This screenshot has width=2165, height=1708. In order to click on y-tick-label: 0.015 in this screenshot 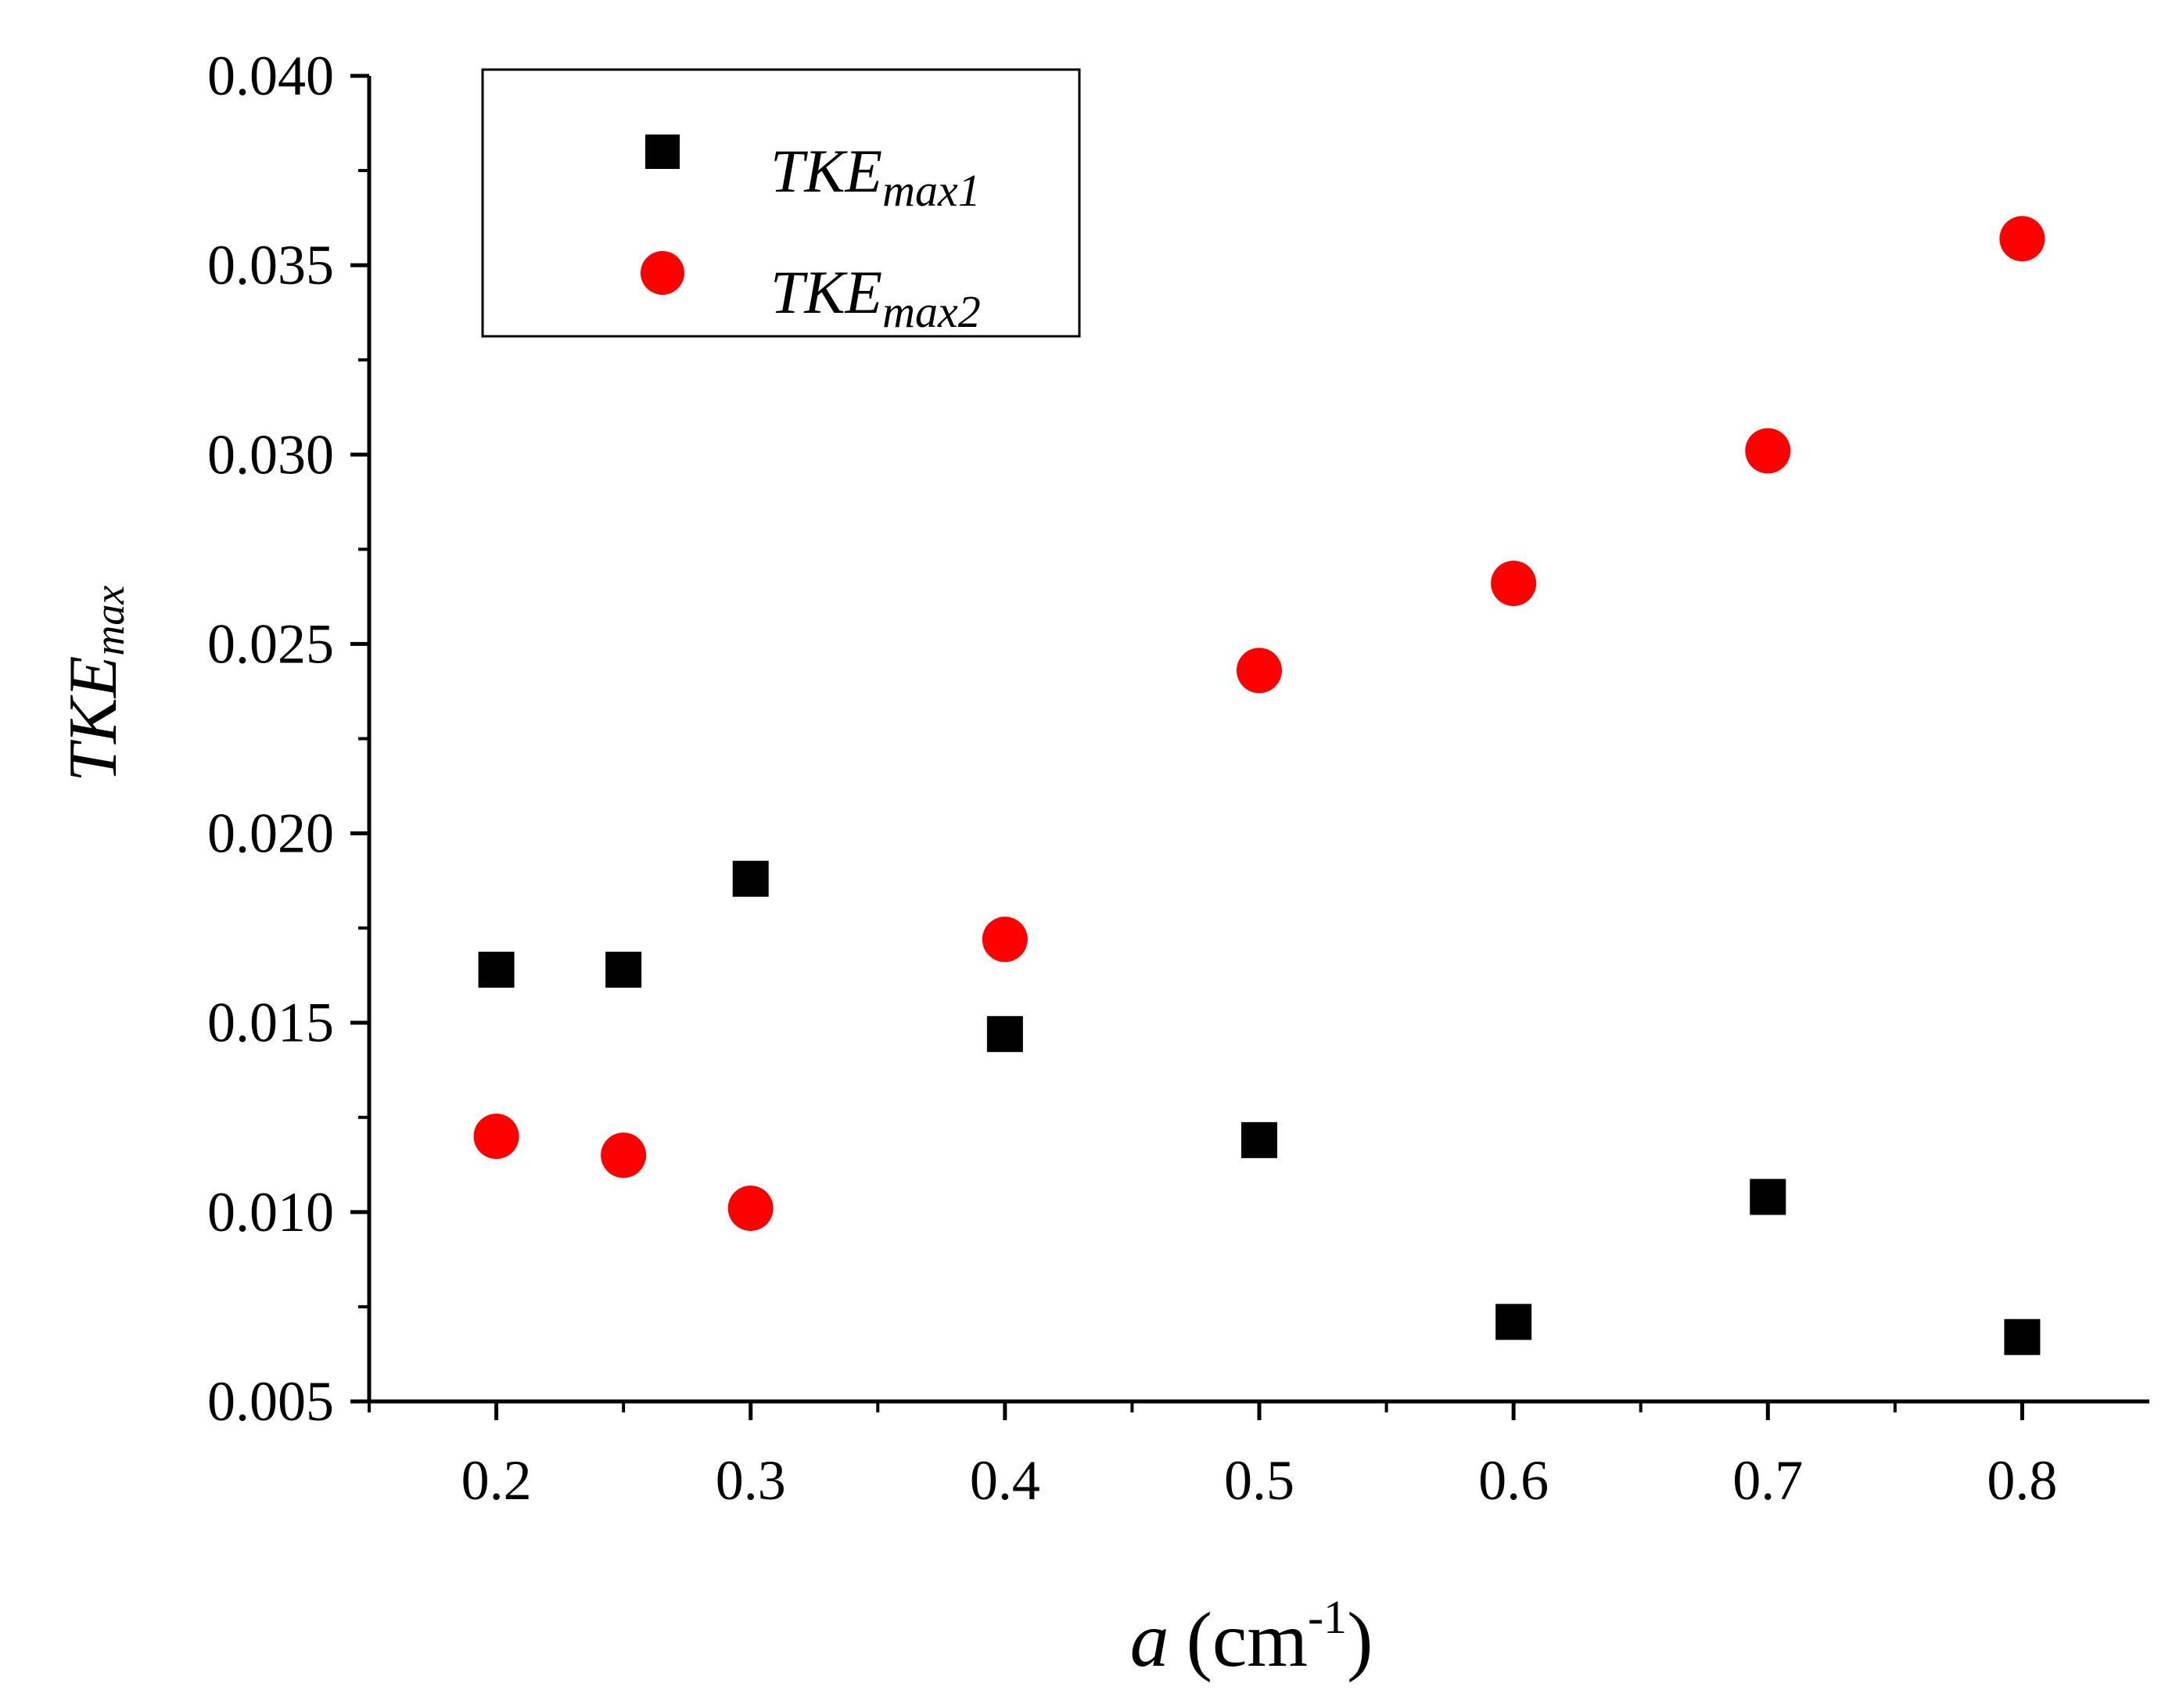, I will do `click(270, 1023)`.